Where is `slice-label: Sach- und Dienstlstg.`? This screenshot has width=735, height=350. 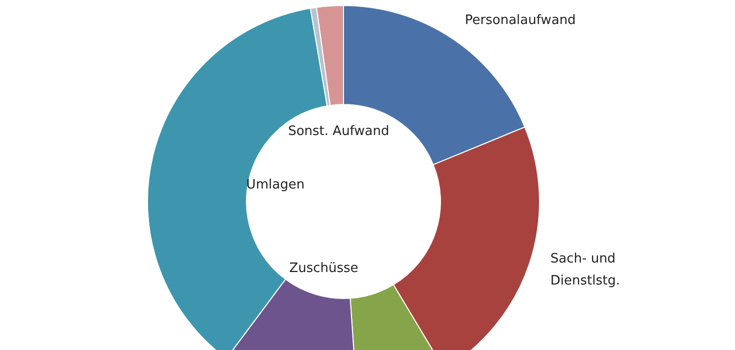 slice-label: Sach- und Dienstlstg. is located at coordinates (585, 270).